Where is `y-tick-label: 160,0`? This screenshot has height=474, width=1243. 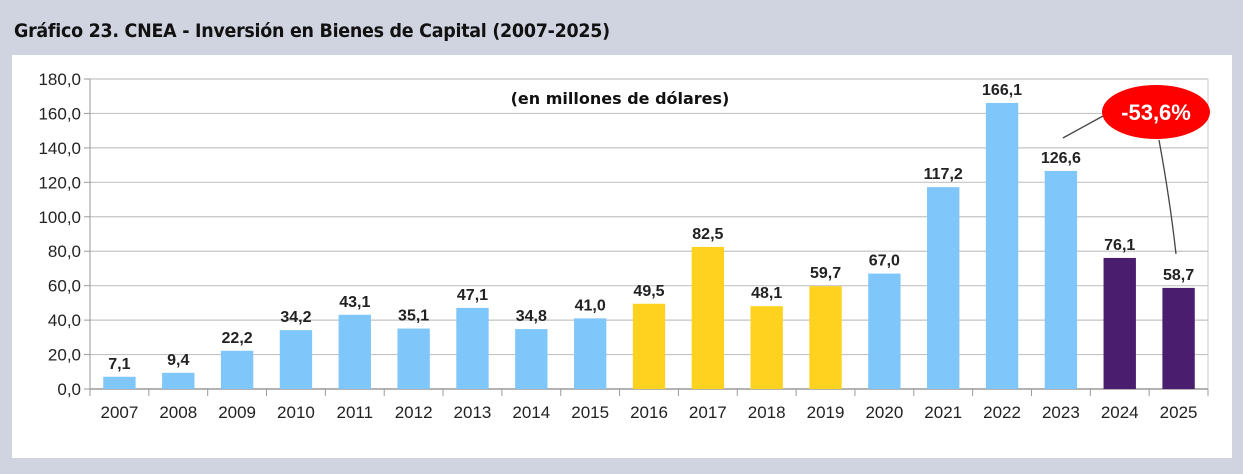 y-tick-label: 160,0 is located at coordinates (59, 113).